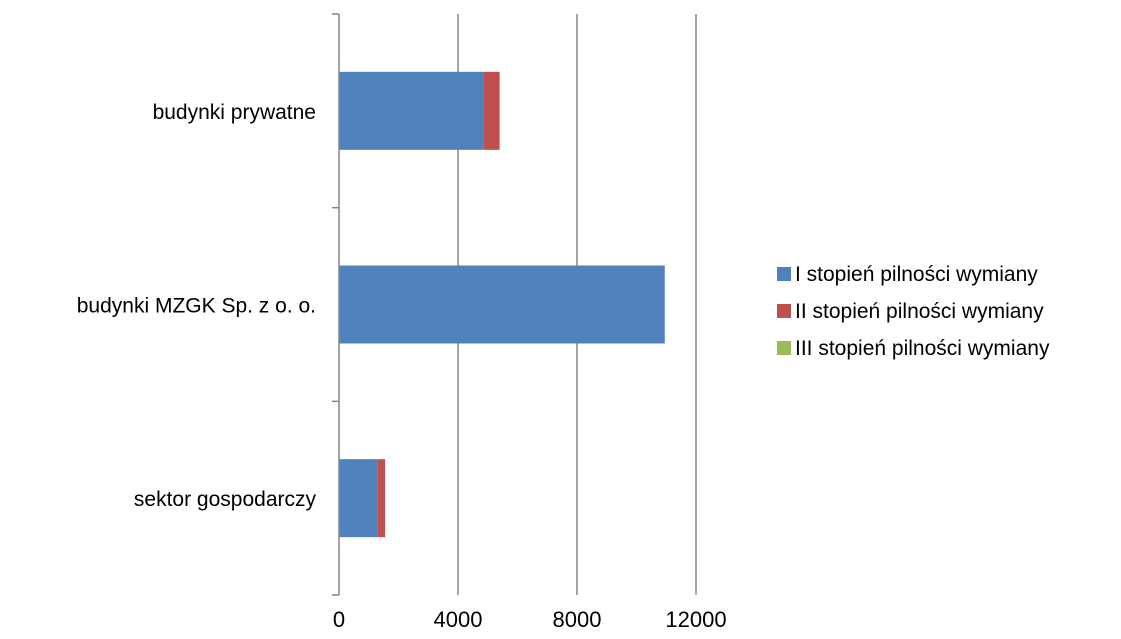 Image resolution: width=1121 pixels, height=639 pixels. Describe the element at coordinates (695, 619) in the screenshot. I see `x-tick-label: 12000` at that location.